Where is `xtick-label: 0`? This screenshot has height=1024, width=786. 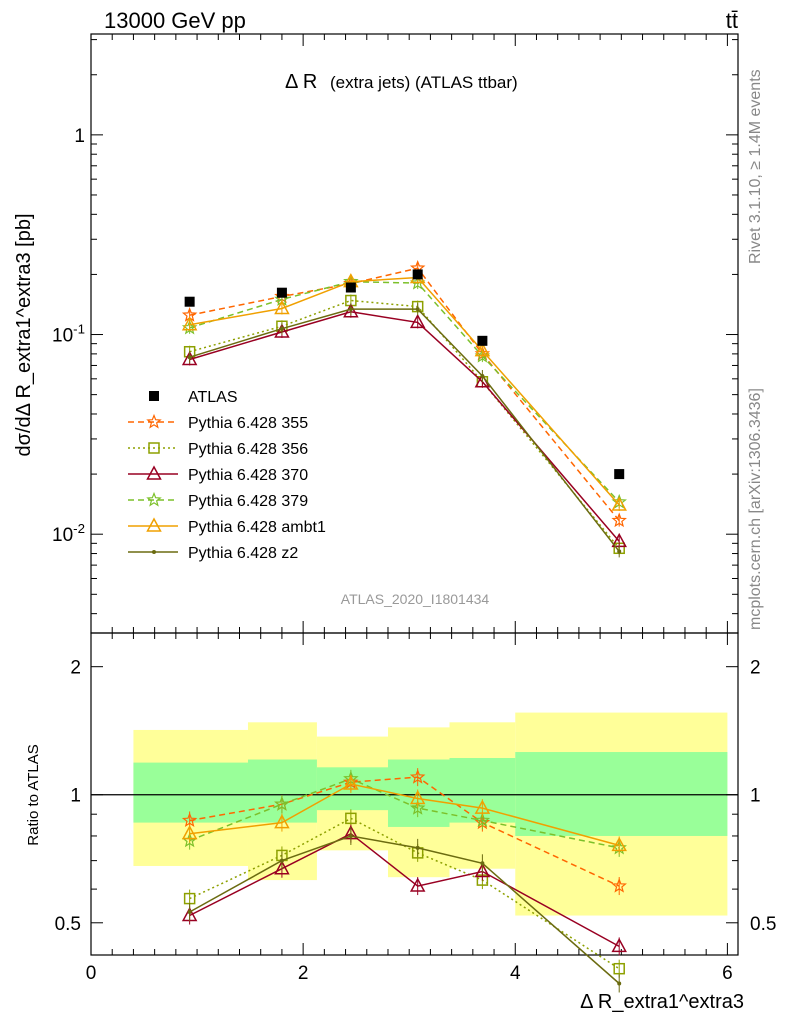
xtick-label: 0 is located at coordinates (91, 973).